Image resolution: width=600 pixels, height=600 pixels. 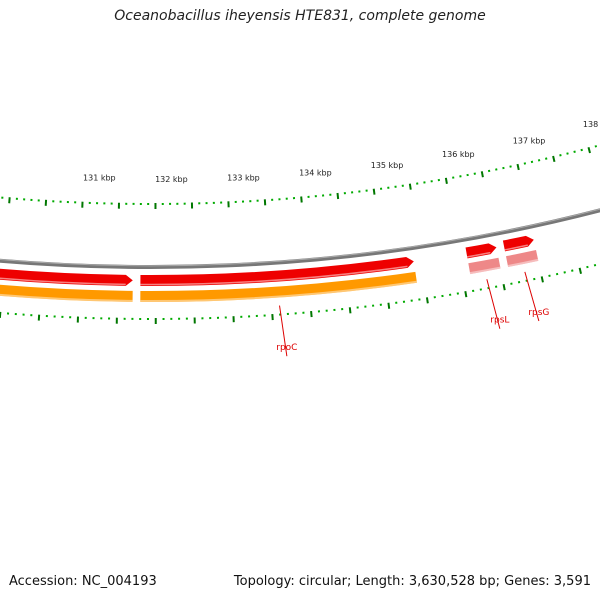 I want to click on gene-arrow-rpoB, so click(x=66, y=277).